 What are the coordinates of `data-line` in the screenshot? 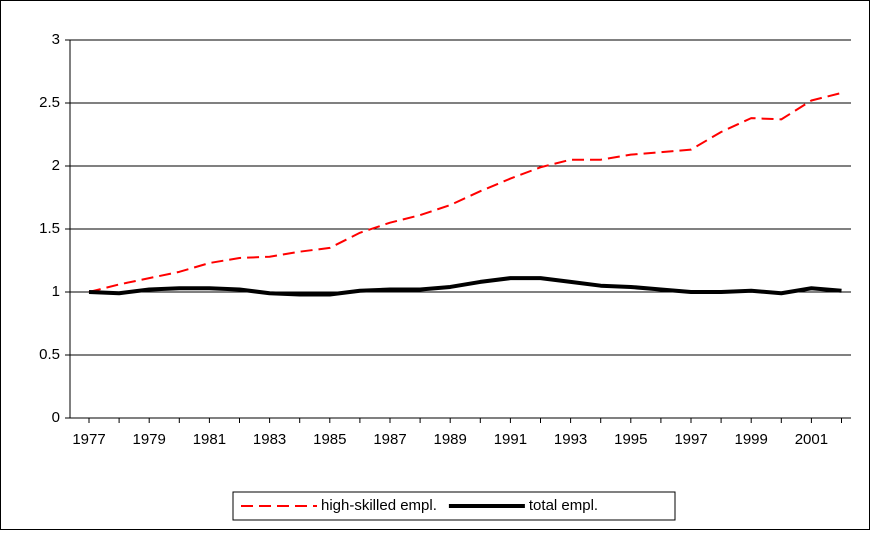 It's located at (465, 286).